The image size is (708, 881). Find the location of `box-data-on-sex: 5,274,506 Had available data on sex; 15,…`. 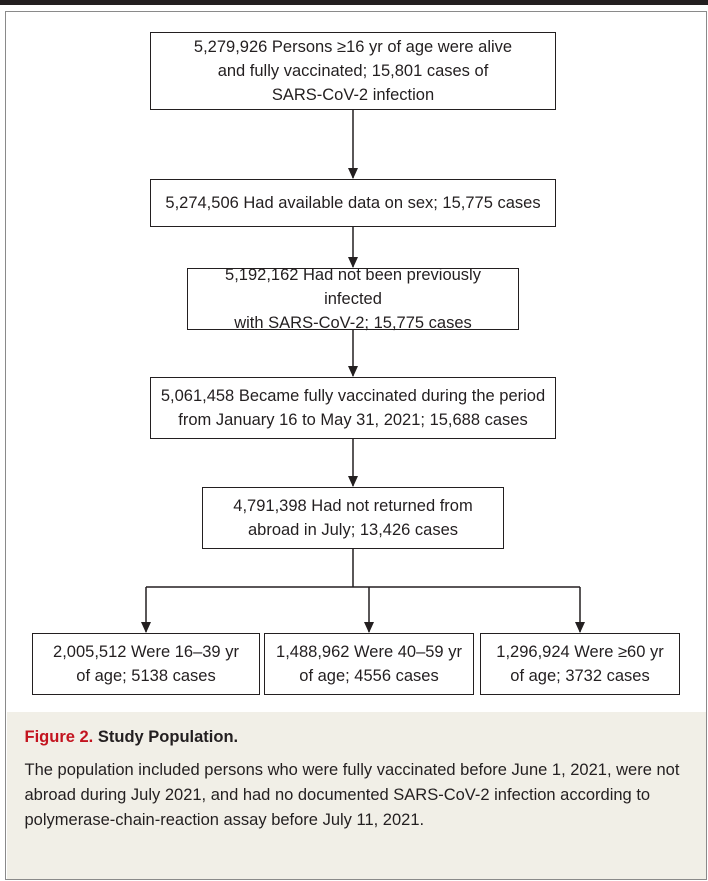

box-data-on-sex: 5,274,506 Had available data on sex; 15,… is located at coordinates (353, 203).